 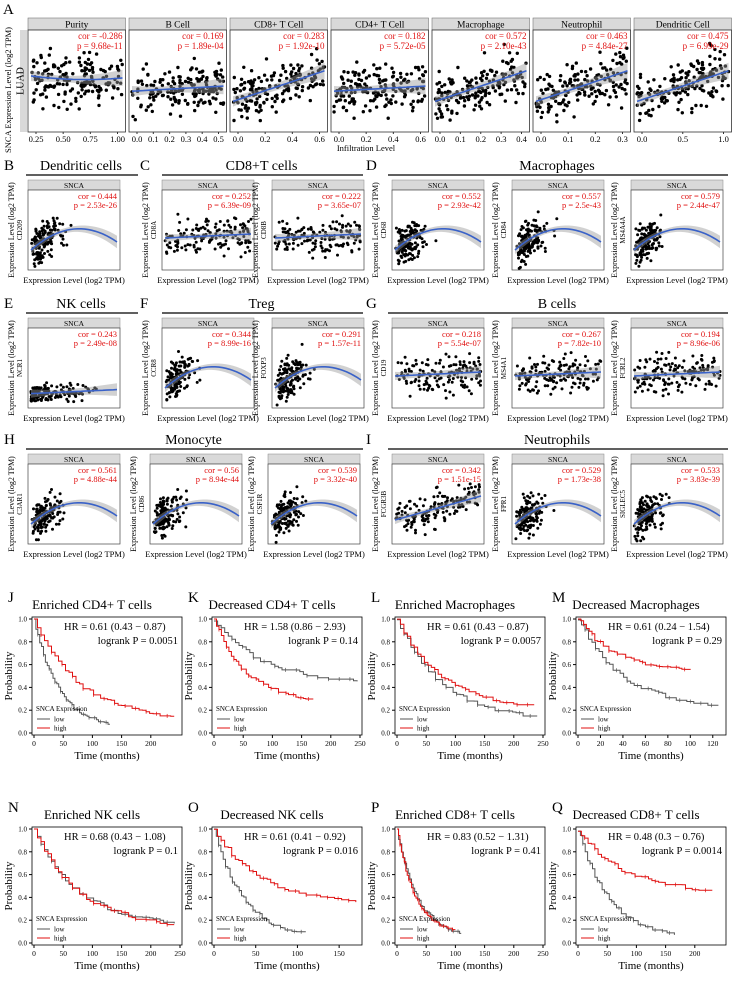 I want to click on panel-letter: C, so click(x=145, y=166).